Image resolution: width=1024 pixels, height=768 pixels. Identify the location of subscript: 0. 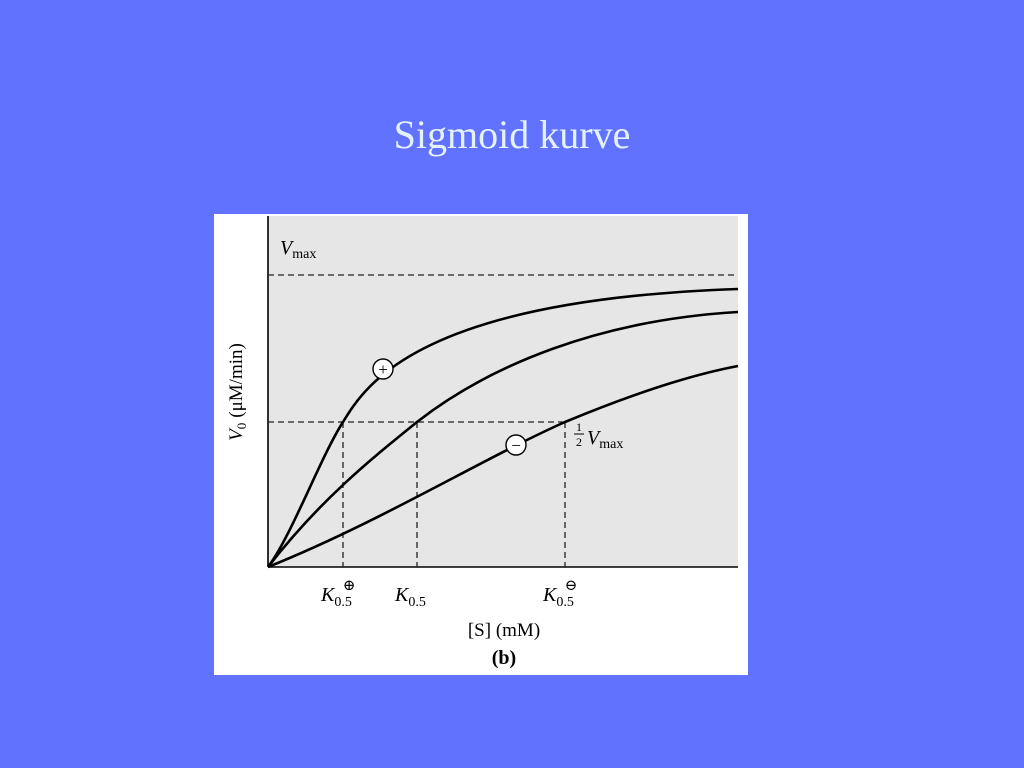
(241, 426).